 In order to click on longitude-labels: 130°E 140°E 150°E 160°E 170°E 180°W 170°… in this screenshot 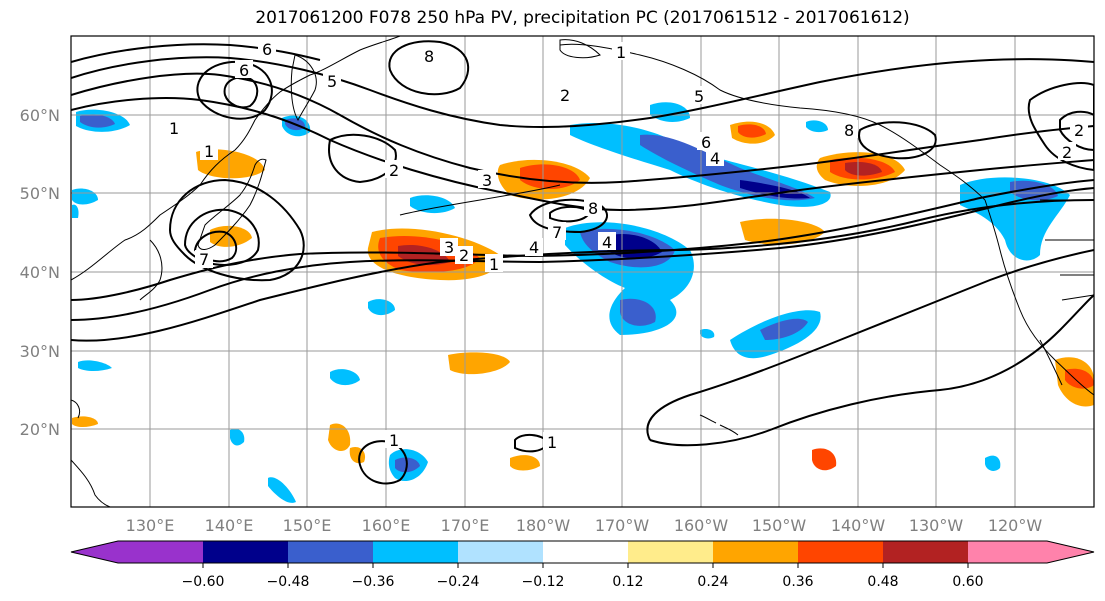, I will do `click(584, 525)`.